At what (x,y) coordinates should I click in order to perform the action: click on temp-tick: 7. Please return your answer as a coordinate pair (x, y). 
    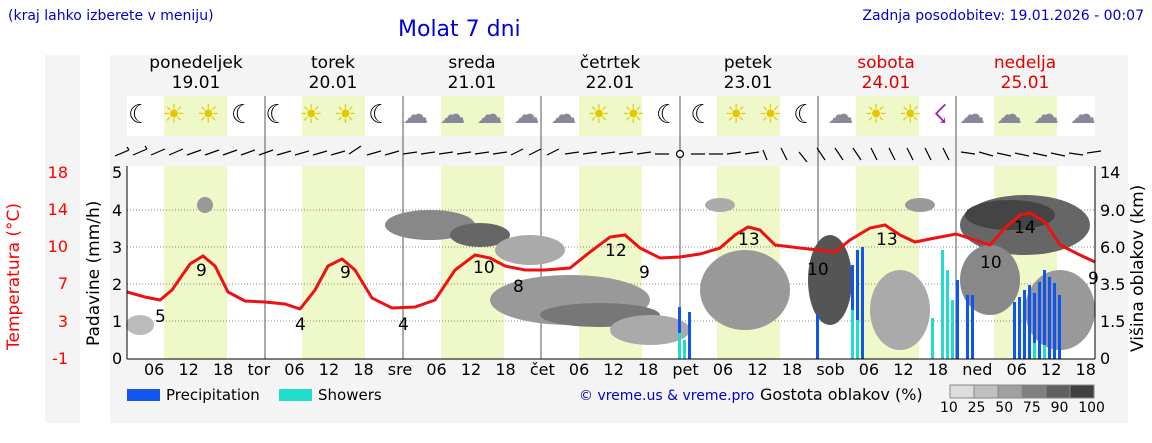
    Looking at the image, I should click on (62, 283).